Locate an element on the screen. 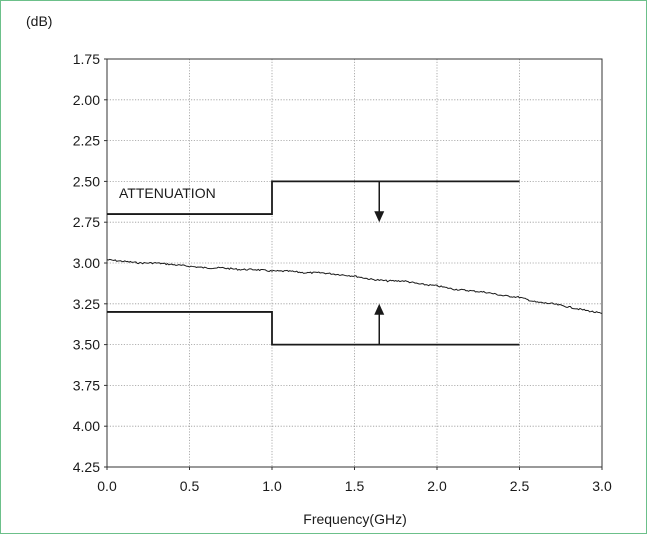 The image size is (647, 538). attenuation-annotation: ATTENUATION is located at coordinates (167, 193).